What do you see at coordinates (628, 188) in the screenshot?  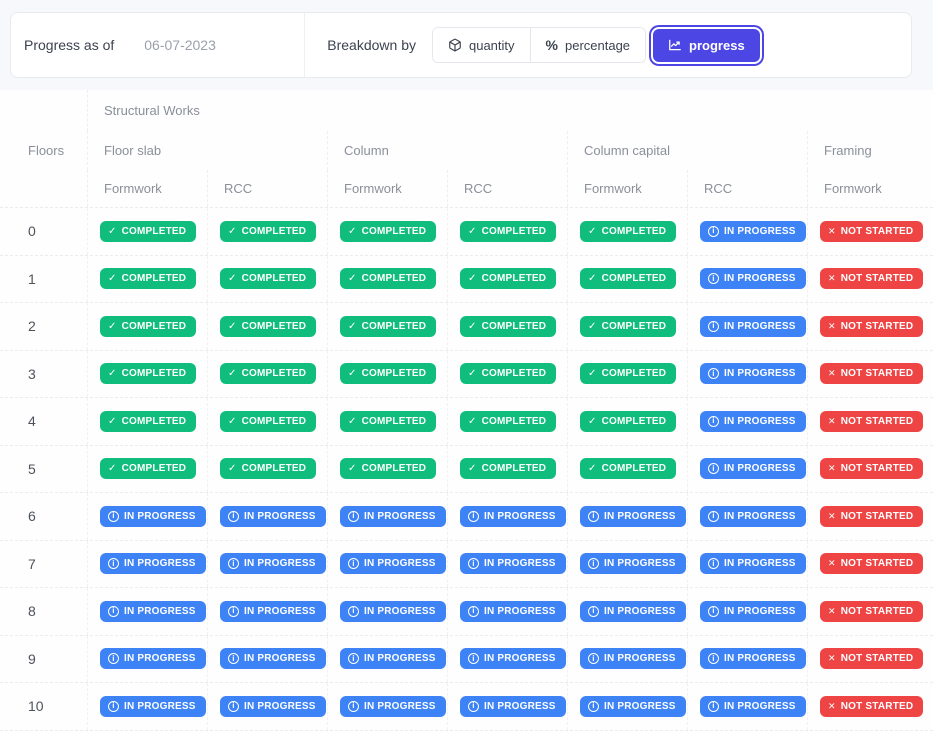 I see `subheader-column-capital-formwork: Formwork` at bounding box center [628, 188].